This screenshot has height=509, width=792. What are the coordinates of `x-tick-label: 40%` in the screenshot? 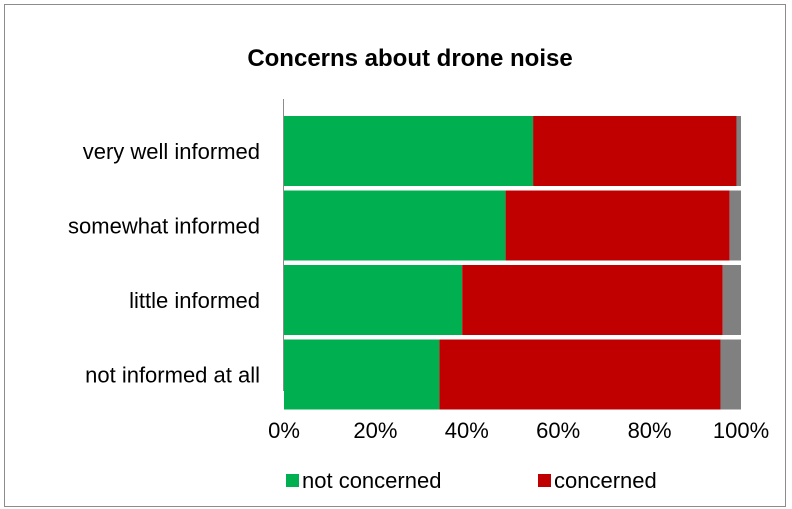 It's located at (467, 430).